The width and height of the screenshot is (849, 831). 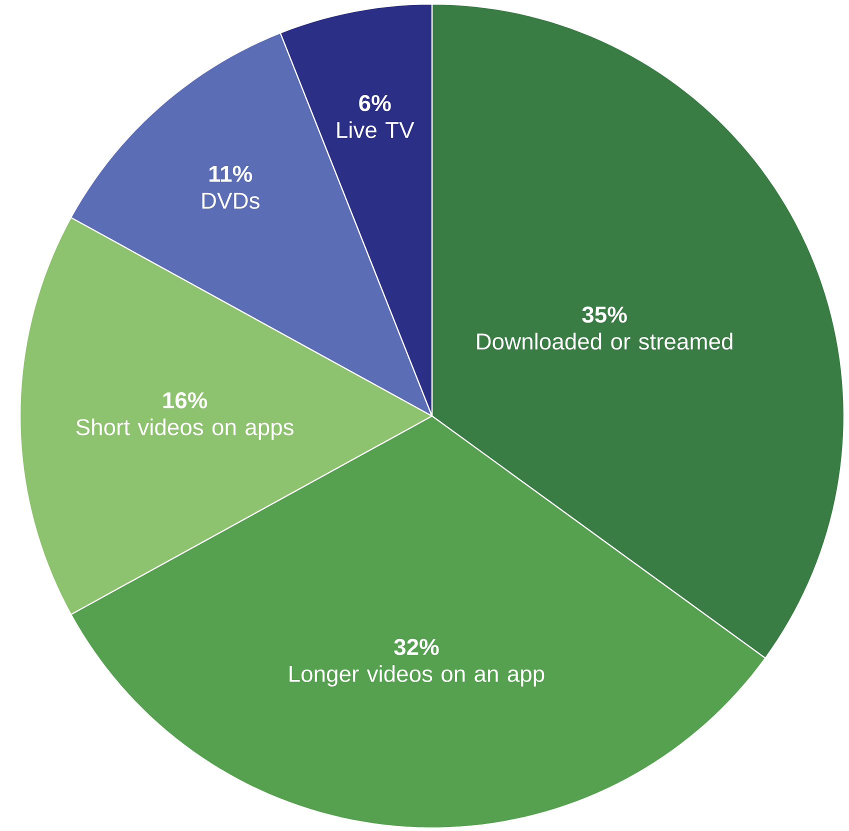 What do you see at coordinates (375, 103) in the screenshot?
I see `data-label: 6%` at bounding box center [375, 103].